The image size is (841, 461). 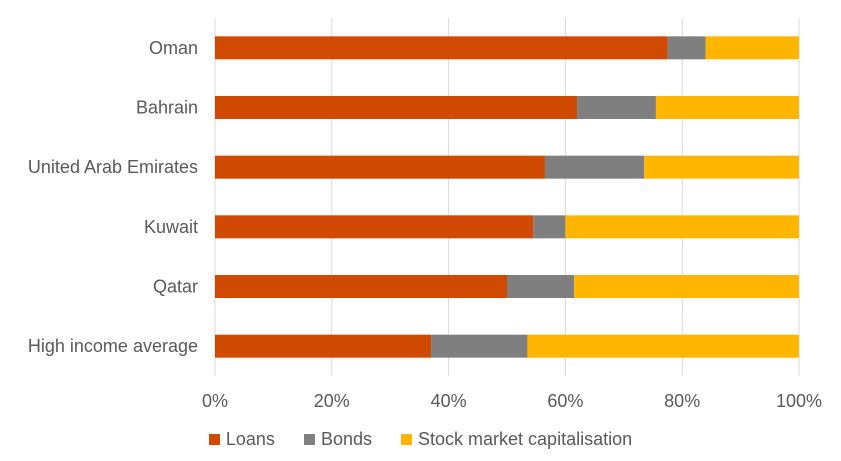 What do you see at coordinates (565, 401) in the screenshot?
I see `x-tick-label: 60%` at bounding box center [565, 401].